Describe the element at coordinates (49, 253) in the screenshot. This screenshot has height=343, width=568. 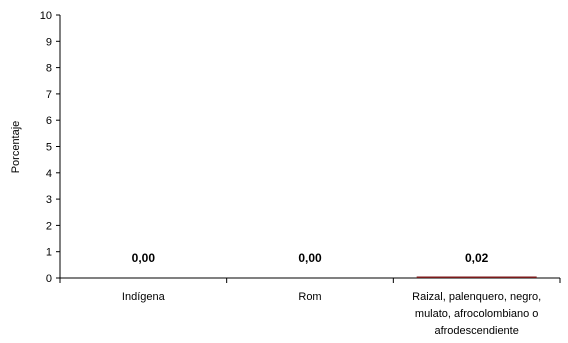
I see `y-tick-label: 1` at that location.